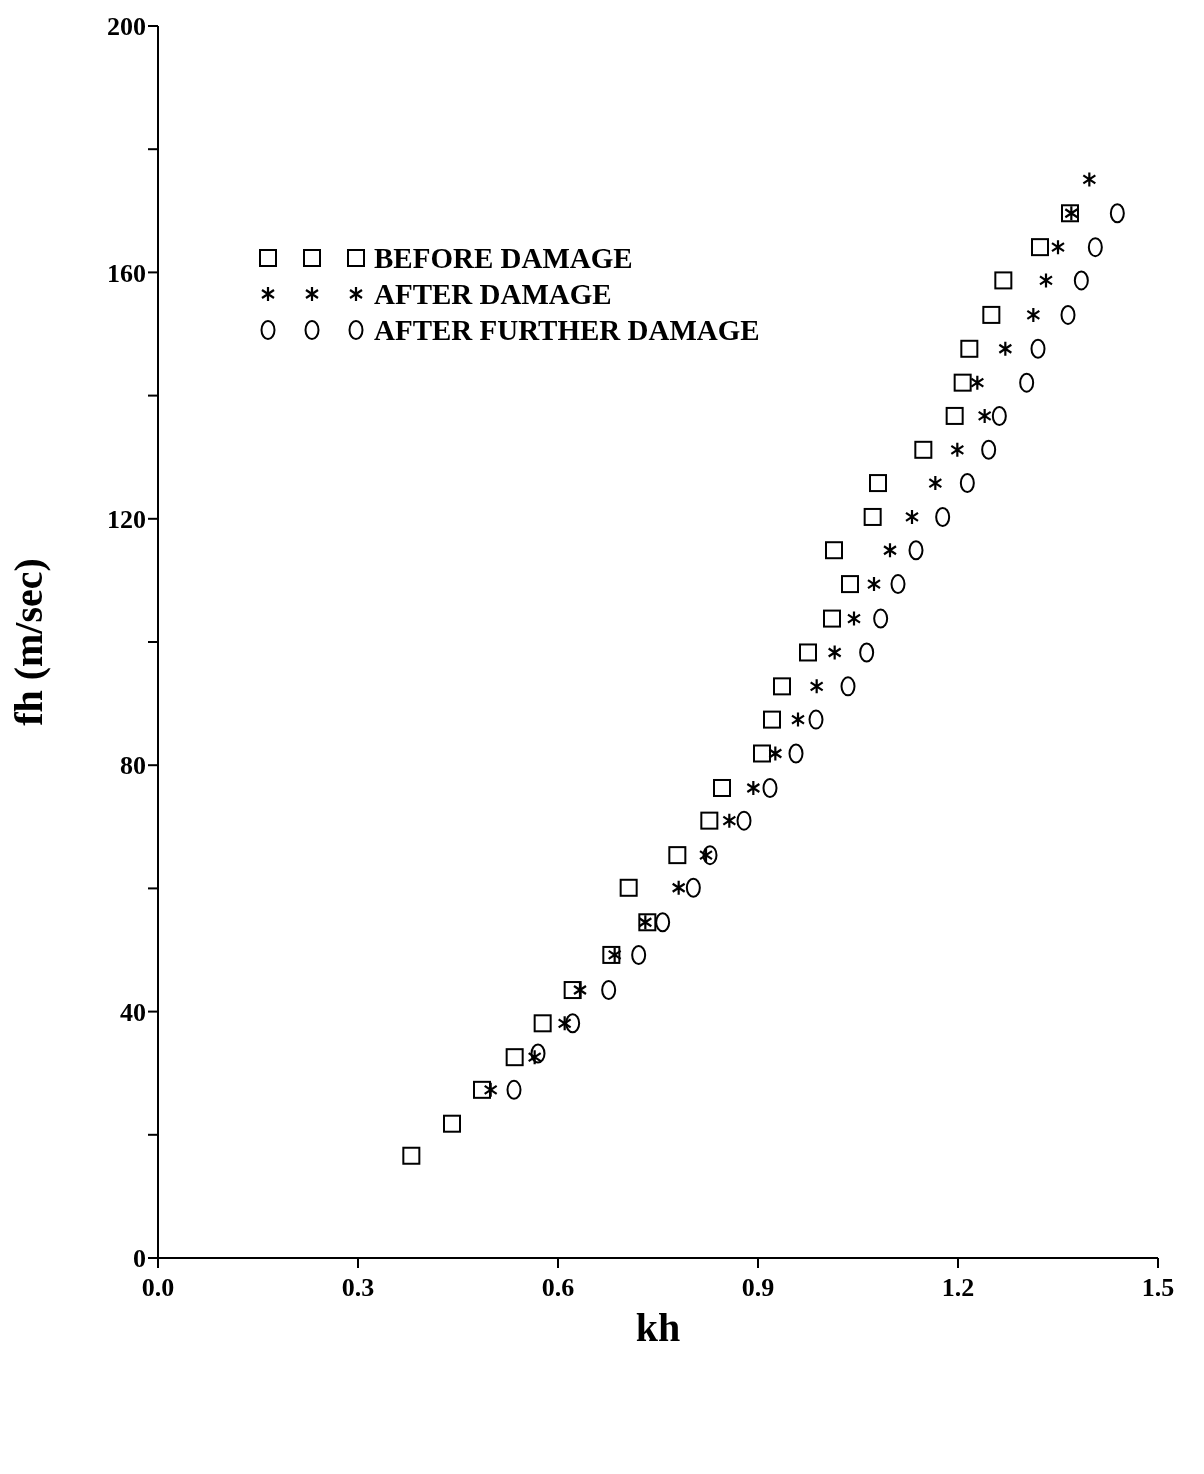  I want to click on y-tick-label: 0, so click(139, 1259).